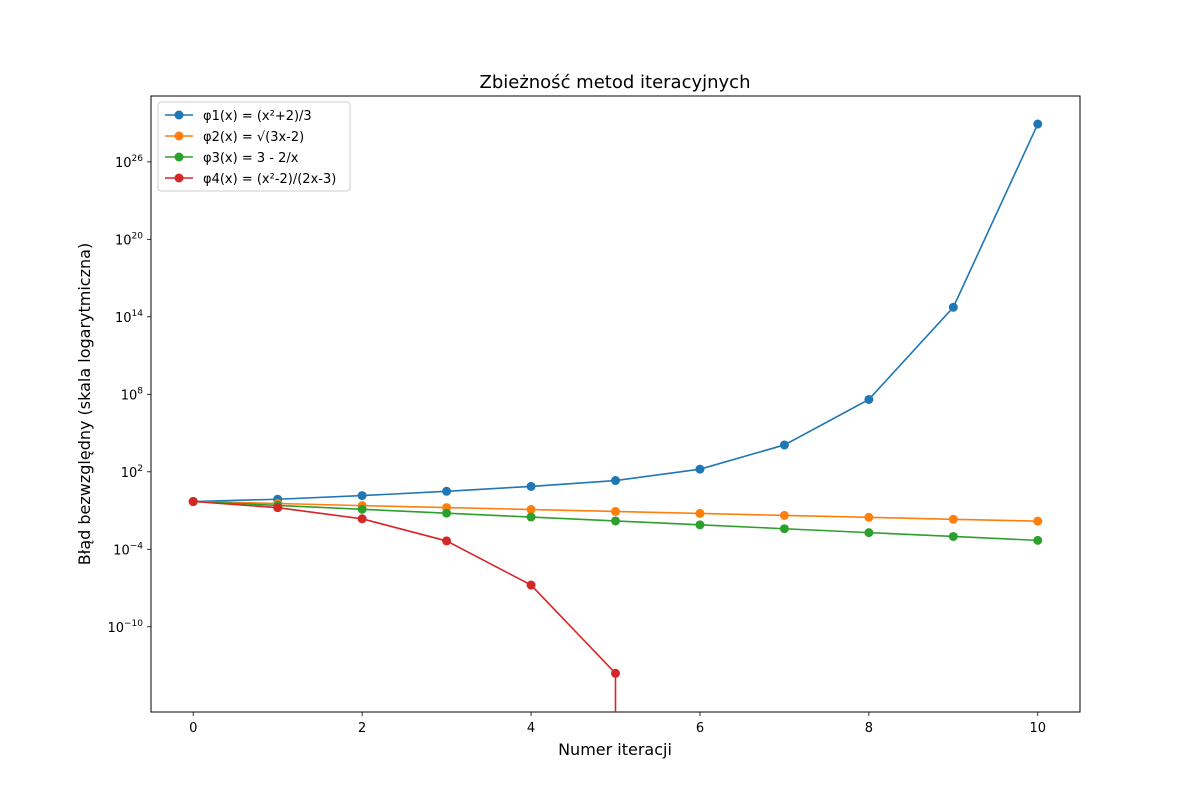 This screenshot has width=1200, height=804. Describe the element at coordinates (125, 627) in the screenshot. I see `y-tick-label: 10⁻¹⁰` at that location.